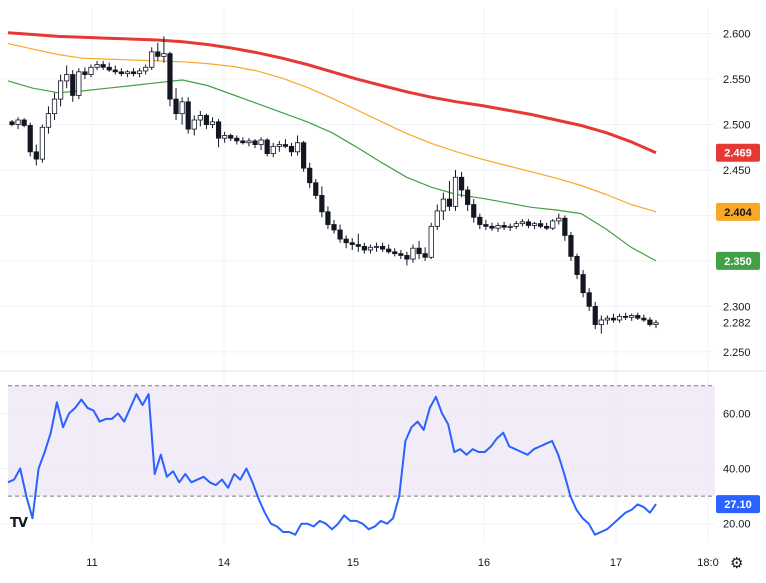 This screenshot has width=766, height=583. I want to click on price-tick-label: 2.600, so click(737, 35).